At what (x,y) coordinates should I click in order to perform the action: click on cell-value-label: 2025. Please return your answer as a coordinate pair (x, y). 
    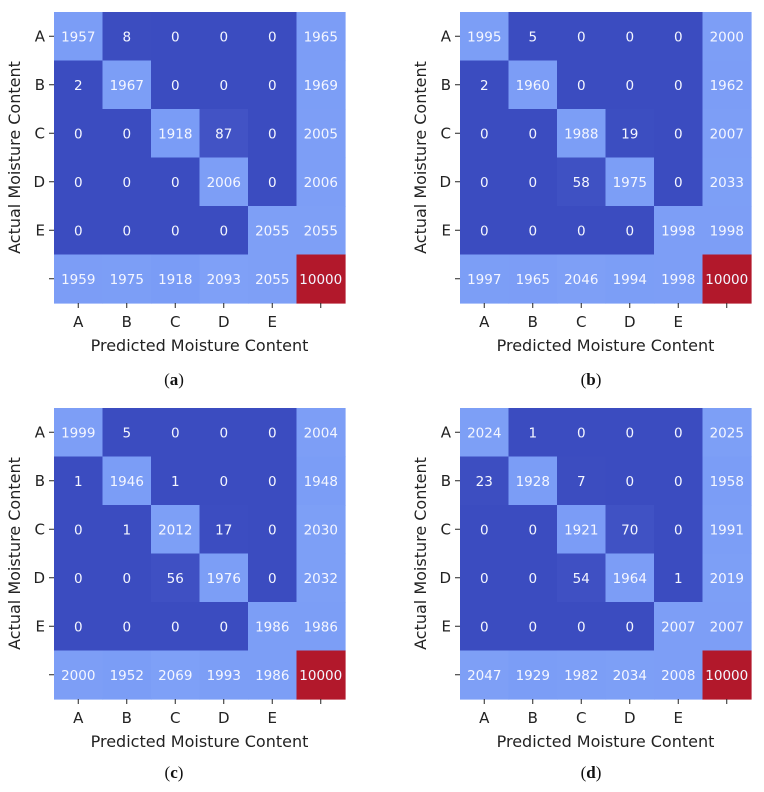
    Looking at the image, I should click on (727, 433).